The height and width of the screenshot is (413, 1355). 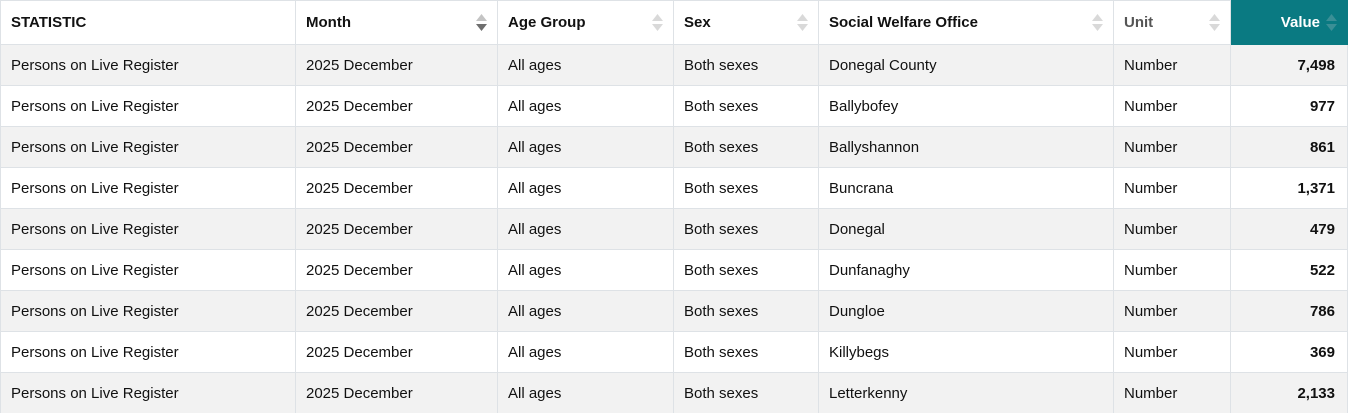 I want to click on cell-social-welfare-office: Ballyshannon, so click(x=966, y=147).